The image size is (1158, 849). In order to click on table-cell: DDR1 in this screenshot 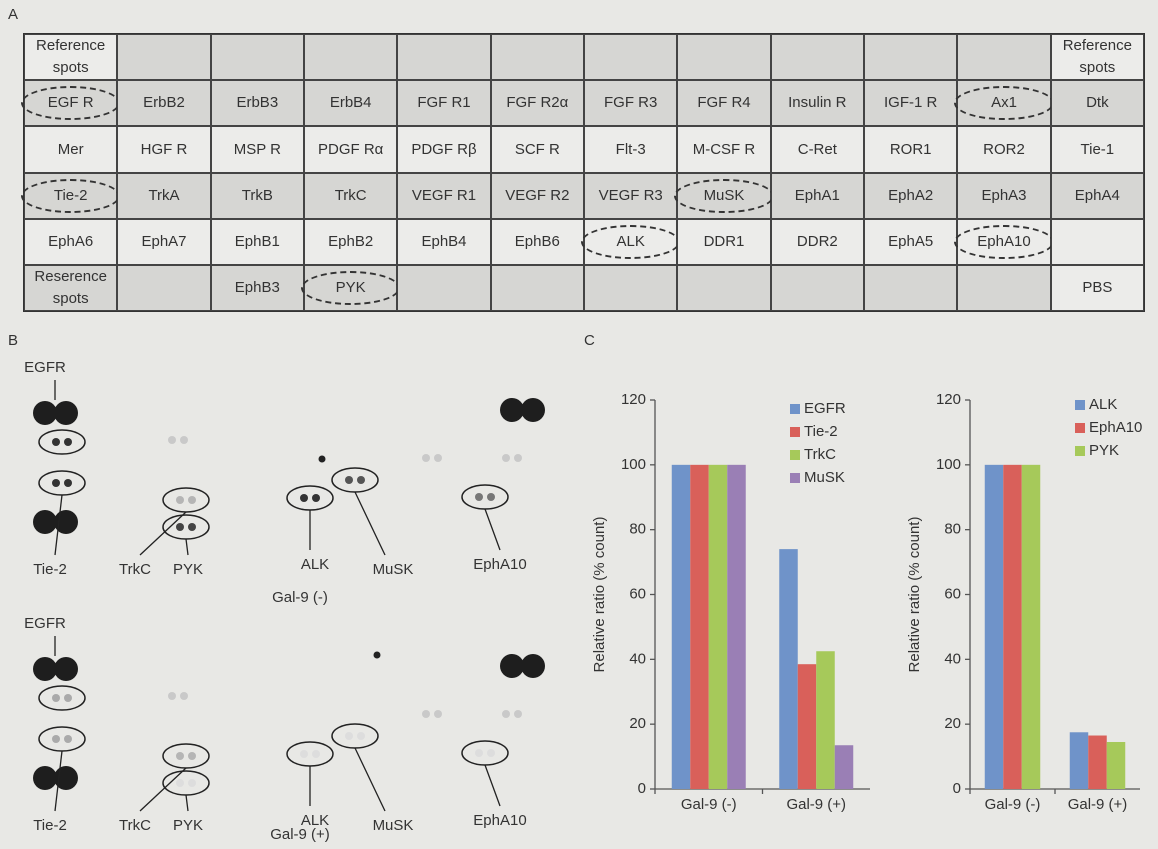, I will do `click(724, 241)`.